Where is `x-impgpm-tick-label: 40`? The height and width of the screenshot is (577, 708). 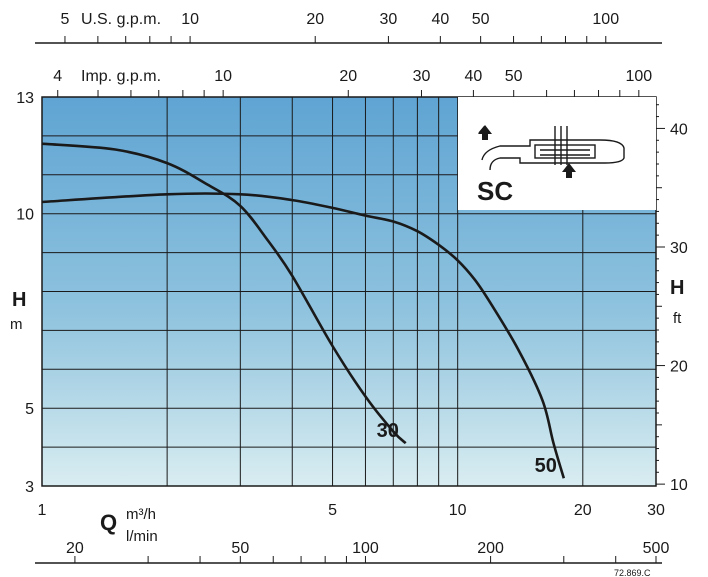
x-impgpm-tick-label: 40 is located at coordinates (474, 76).